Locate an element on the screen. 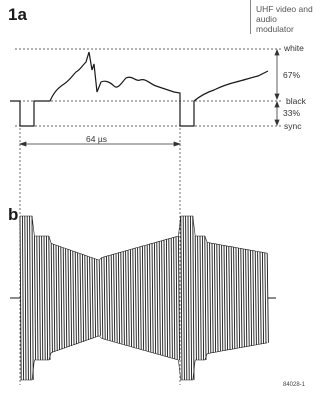  header-box: UHF video and audio modulator is located at coordinates (287, 17).